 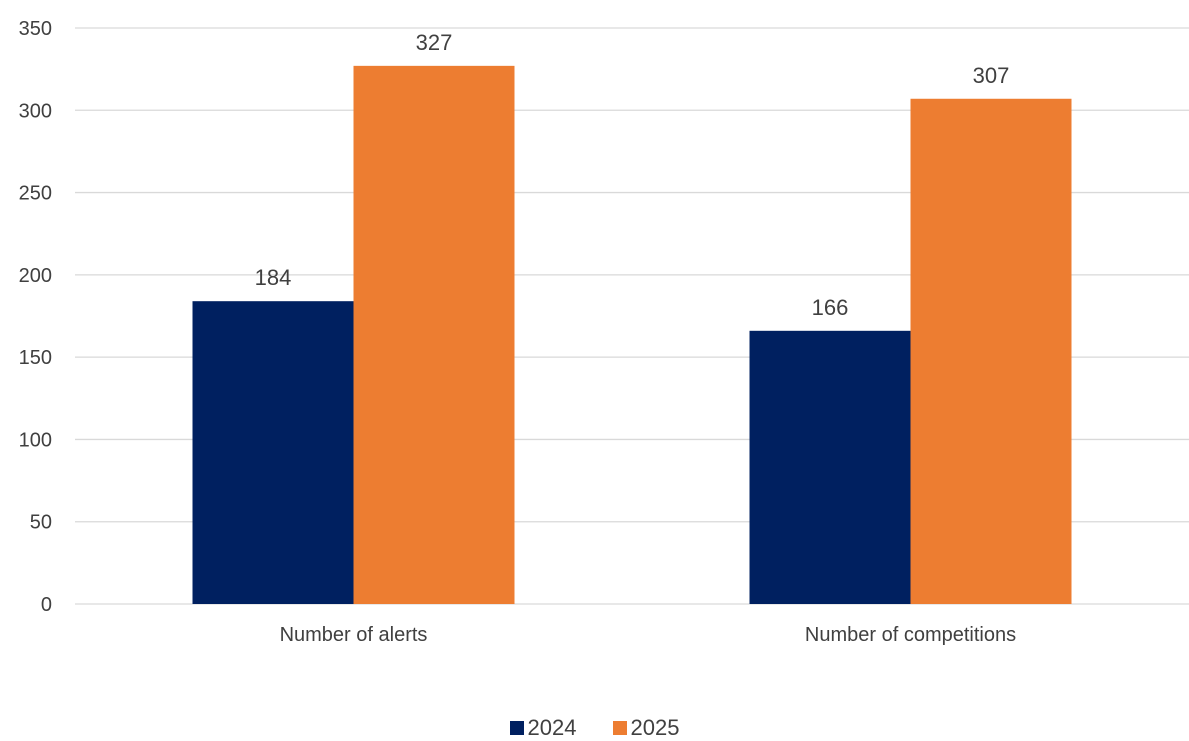 I want to click on x-category-label: Number of alerts, so click(x=354, y=635).